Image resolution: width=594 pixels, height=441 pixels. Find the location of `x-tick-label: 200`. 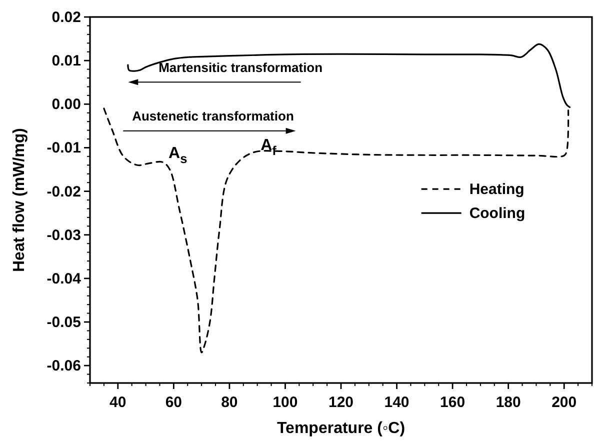

x-tick-label: 200 is located at coordinates (564, 402).